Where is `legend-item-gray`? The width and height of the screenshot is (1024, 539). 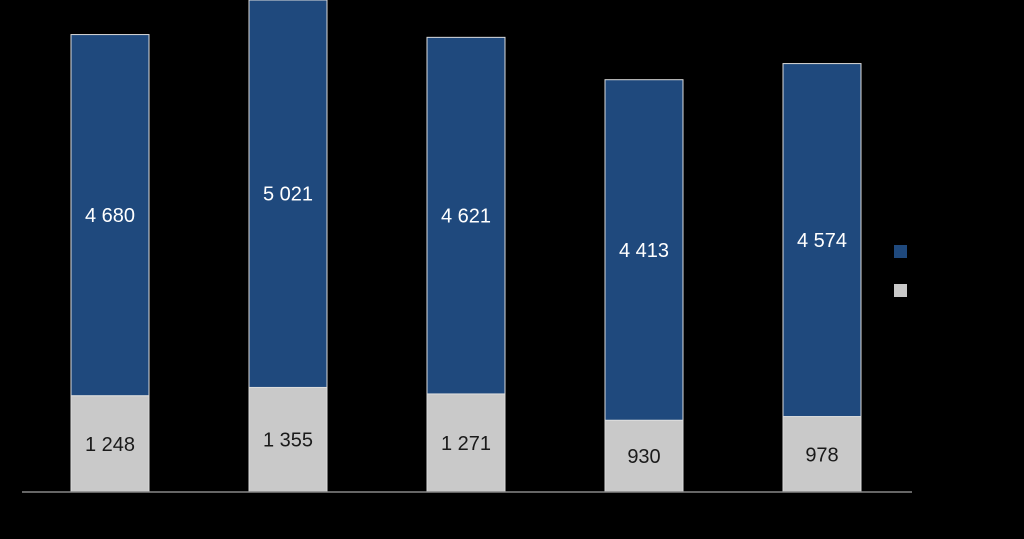
legend-item-gray is located at coordinates (904, 290).